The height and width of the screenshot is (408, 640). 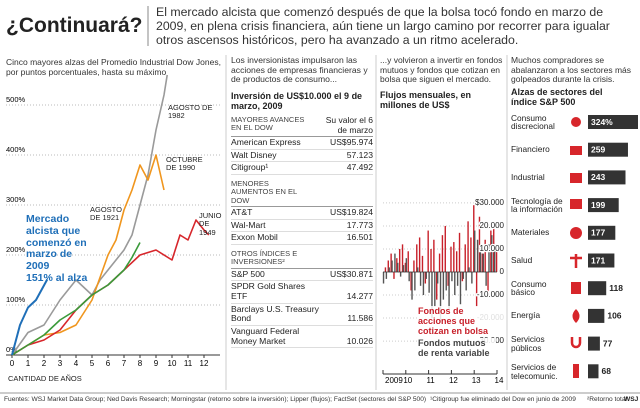 What do you see at coordinates (248, 224) in the screenshot?
I see `row-label: Wal-Mart` at bounding box center [248, 224].